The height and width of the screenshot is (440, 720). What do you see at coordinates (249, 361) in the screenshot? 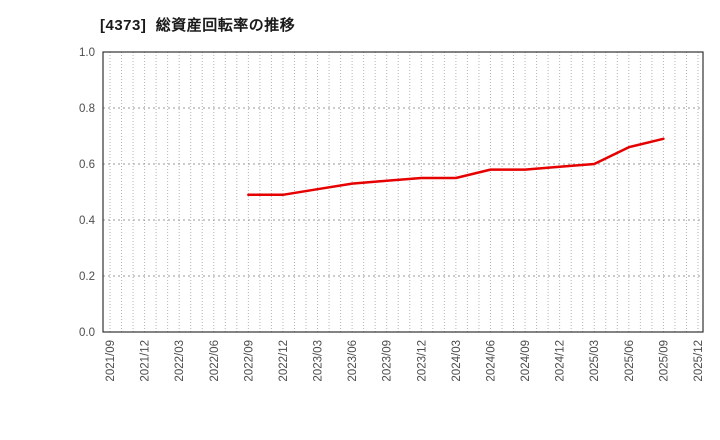
I see `x-tick-label: 2022/09` at bounding box center [249, 361].